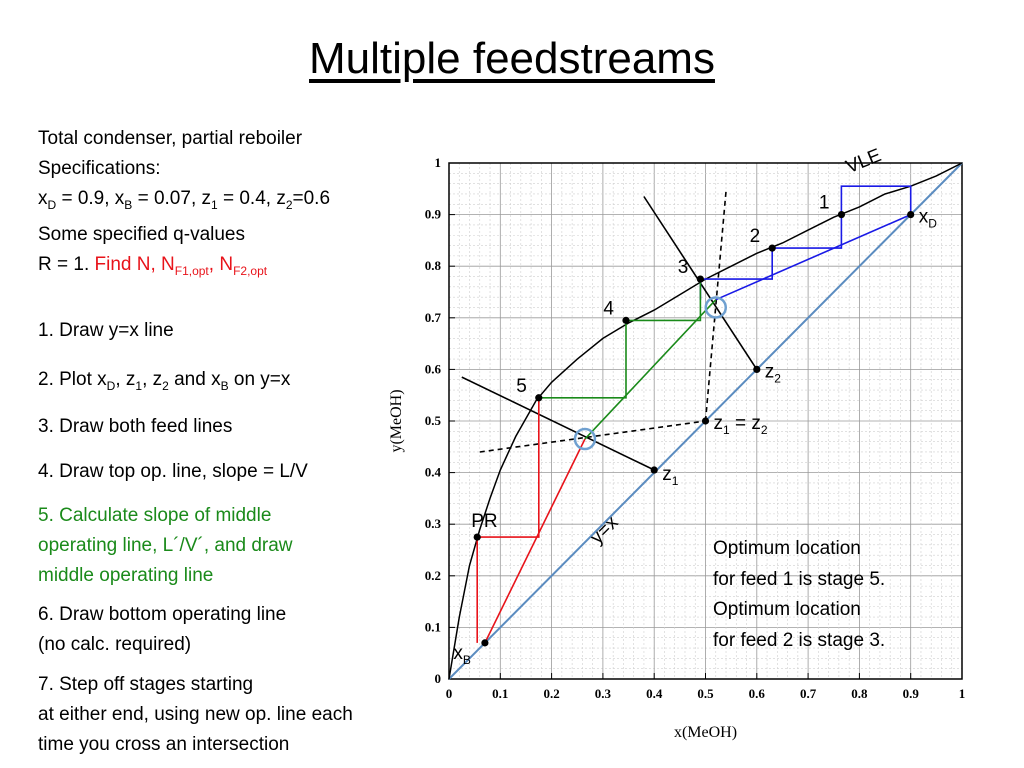 Image resolution: width=1024 pixels, height=768 pixels. What do you see at coordinates (808, 693) in the screenshot?
I see `x-tick-label: 0.7` at bounding box center [808, 693].